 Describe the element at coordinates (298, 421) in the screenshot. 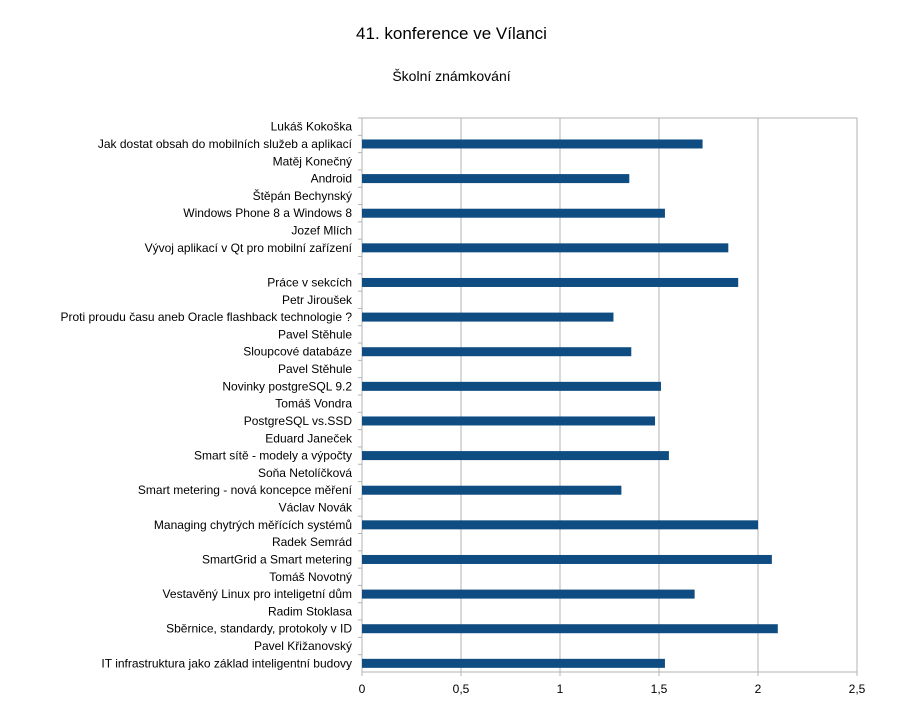

I see `category-label: PostgreSQL vs.SSD` at that location.